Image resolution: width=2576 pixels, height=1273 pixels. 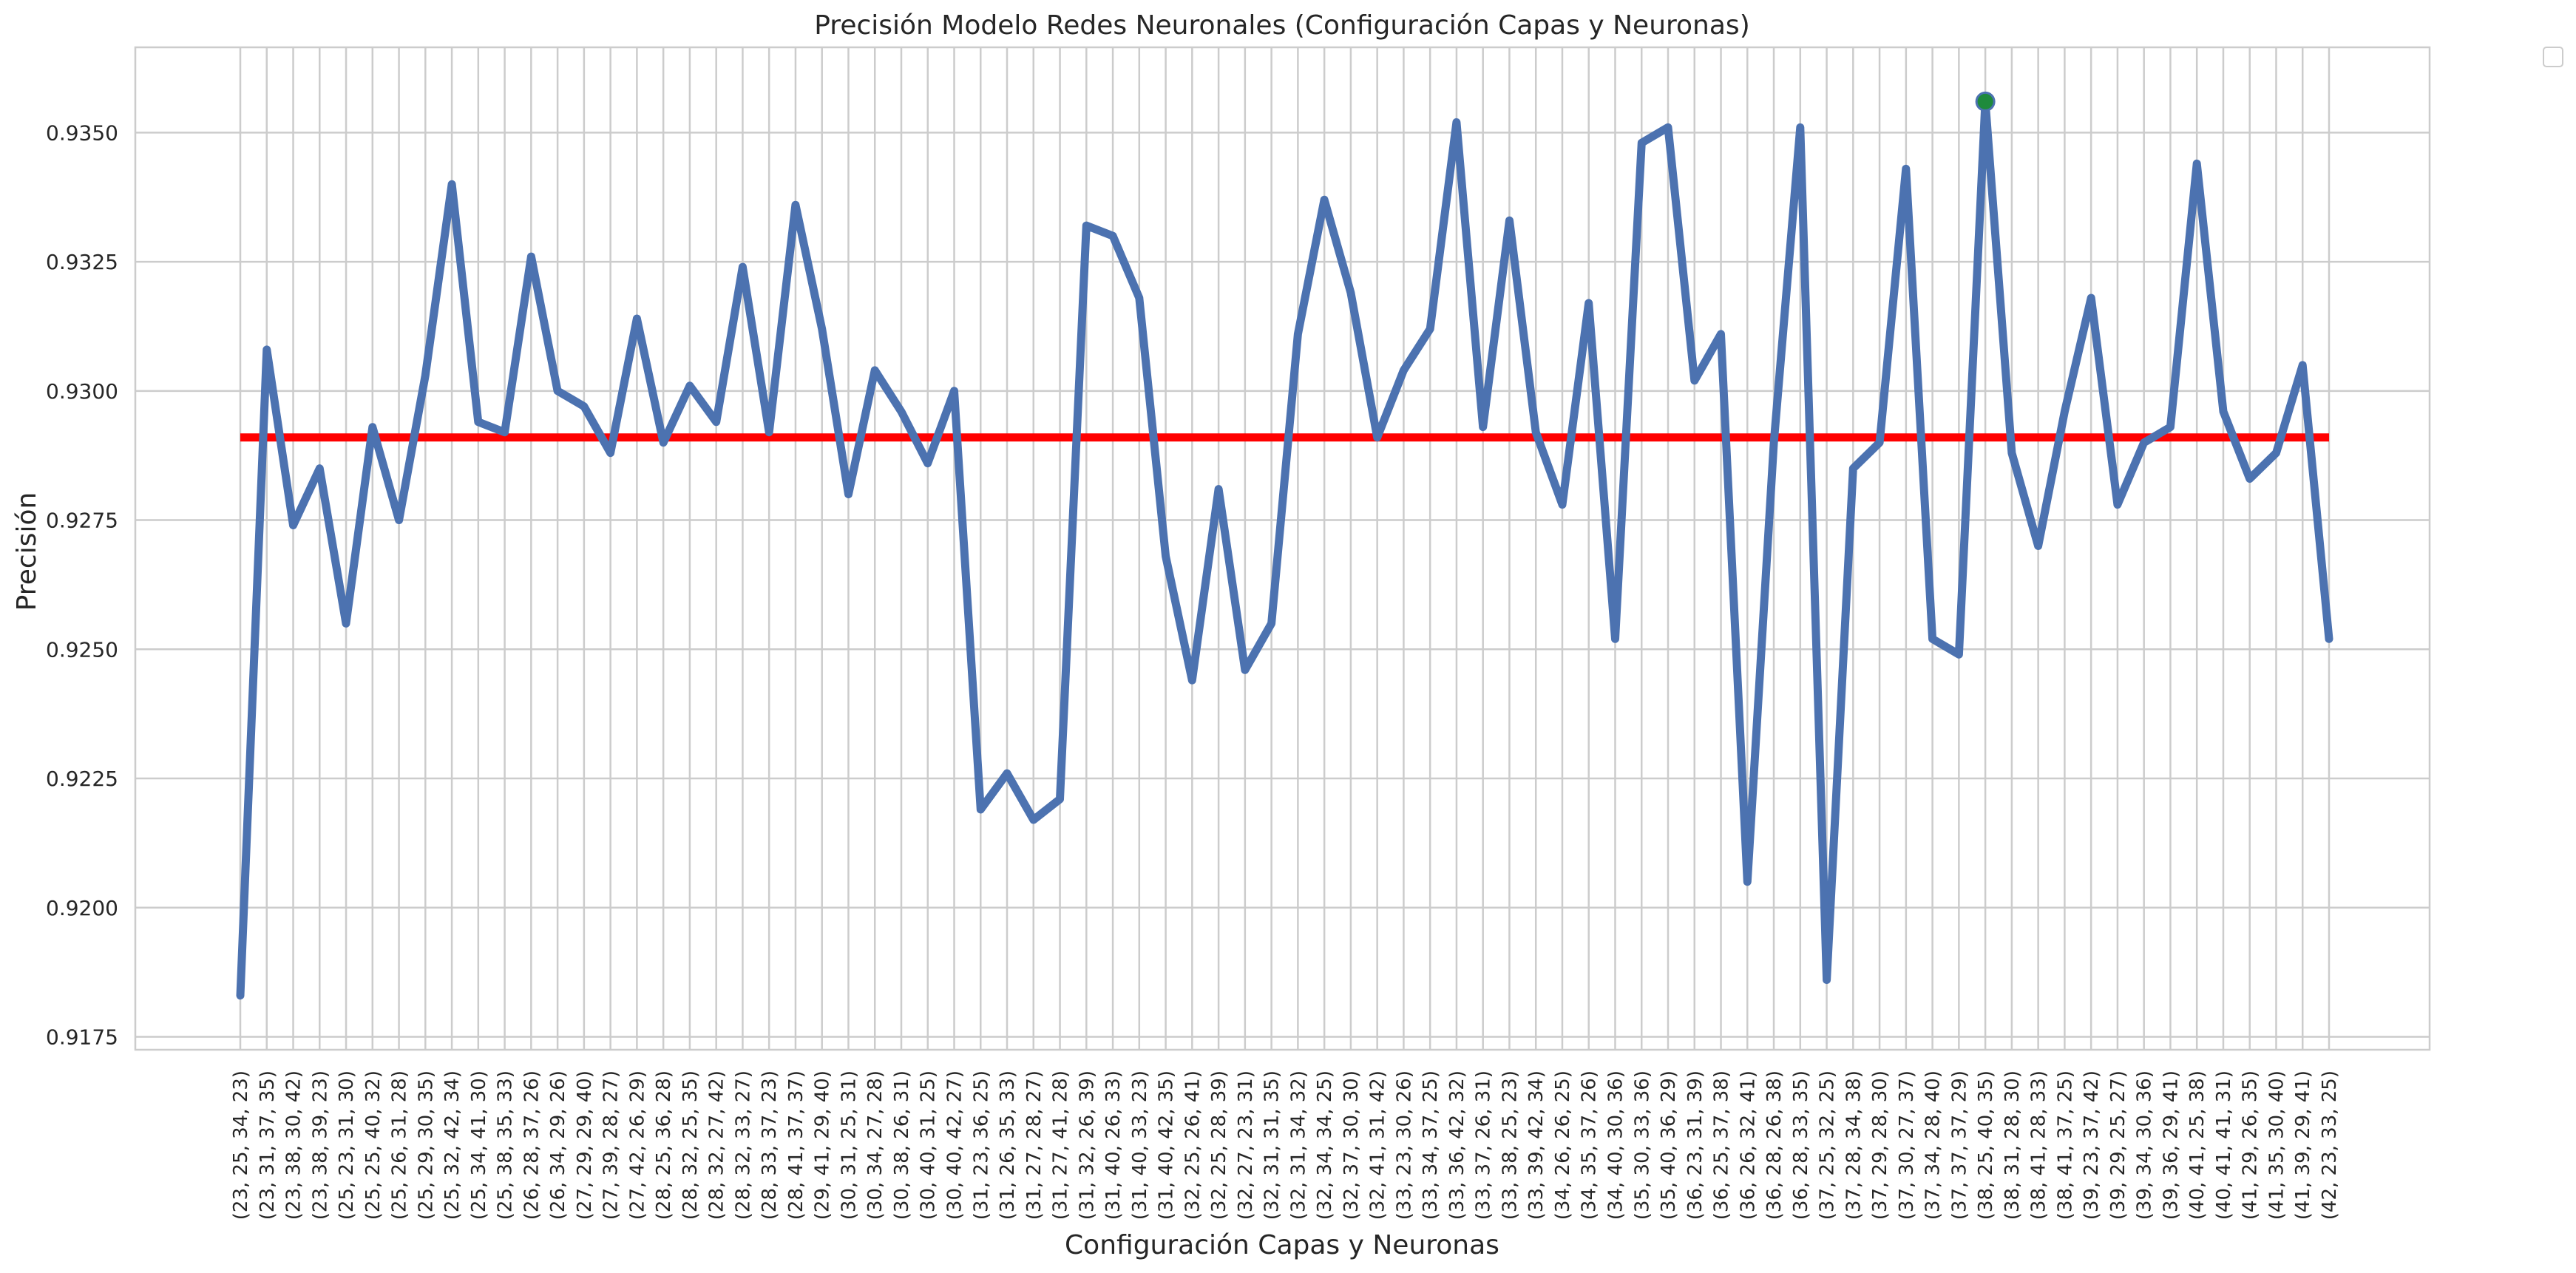 I want to click on x-tick-label: (32, 25, 28, 39), so click(x=1219, y=1145).